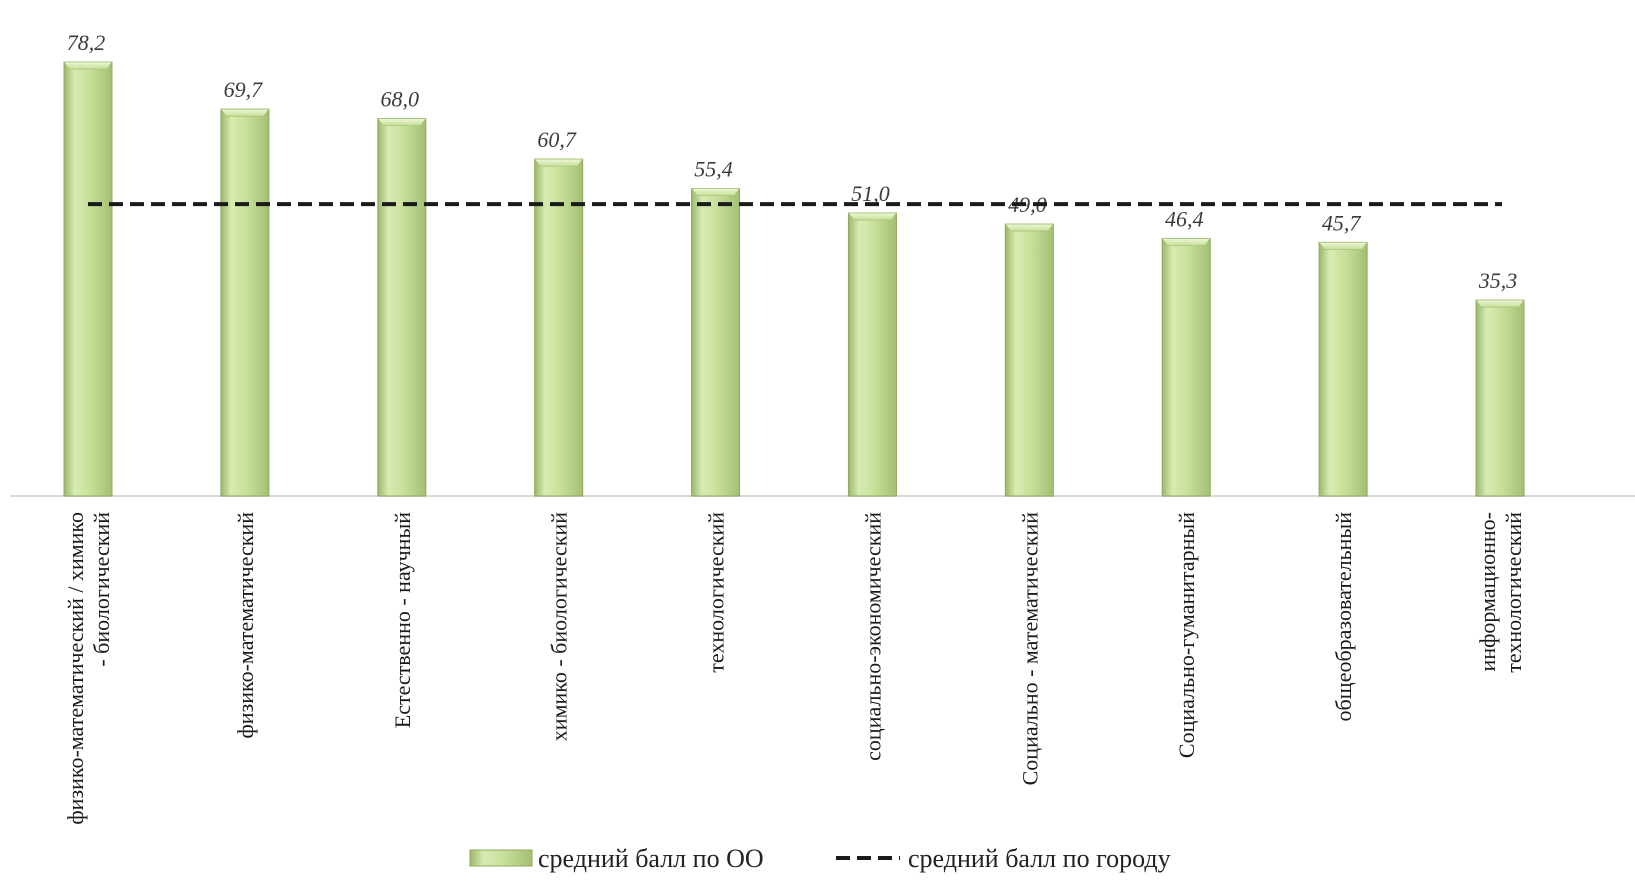 The image size is (1635, 895). Describe the element at coordinates (557, 139) in the screenshot. I see `data-label: 60,7` at that location.